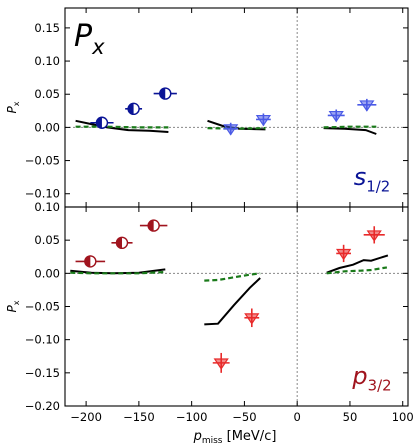 This screenshot has width=415, height=446. Describe the element at coordinates (297, 417) in the screenshot. I see `x-tick-label: 0` at that location.